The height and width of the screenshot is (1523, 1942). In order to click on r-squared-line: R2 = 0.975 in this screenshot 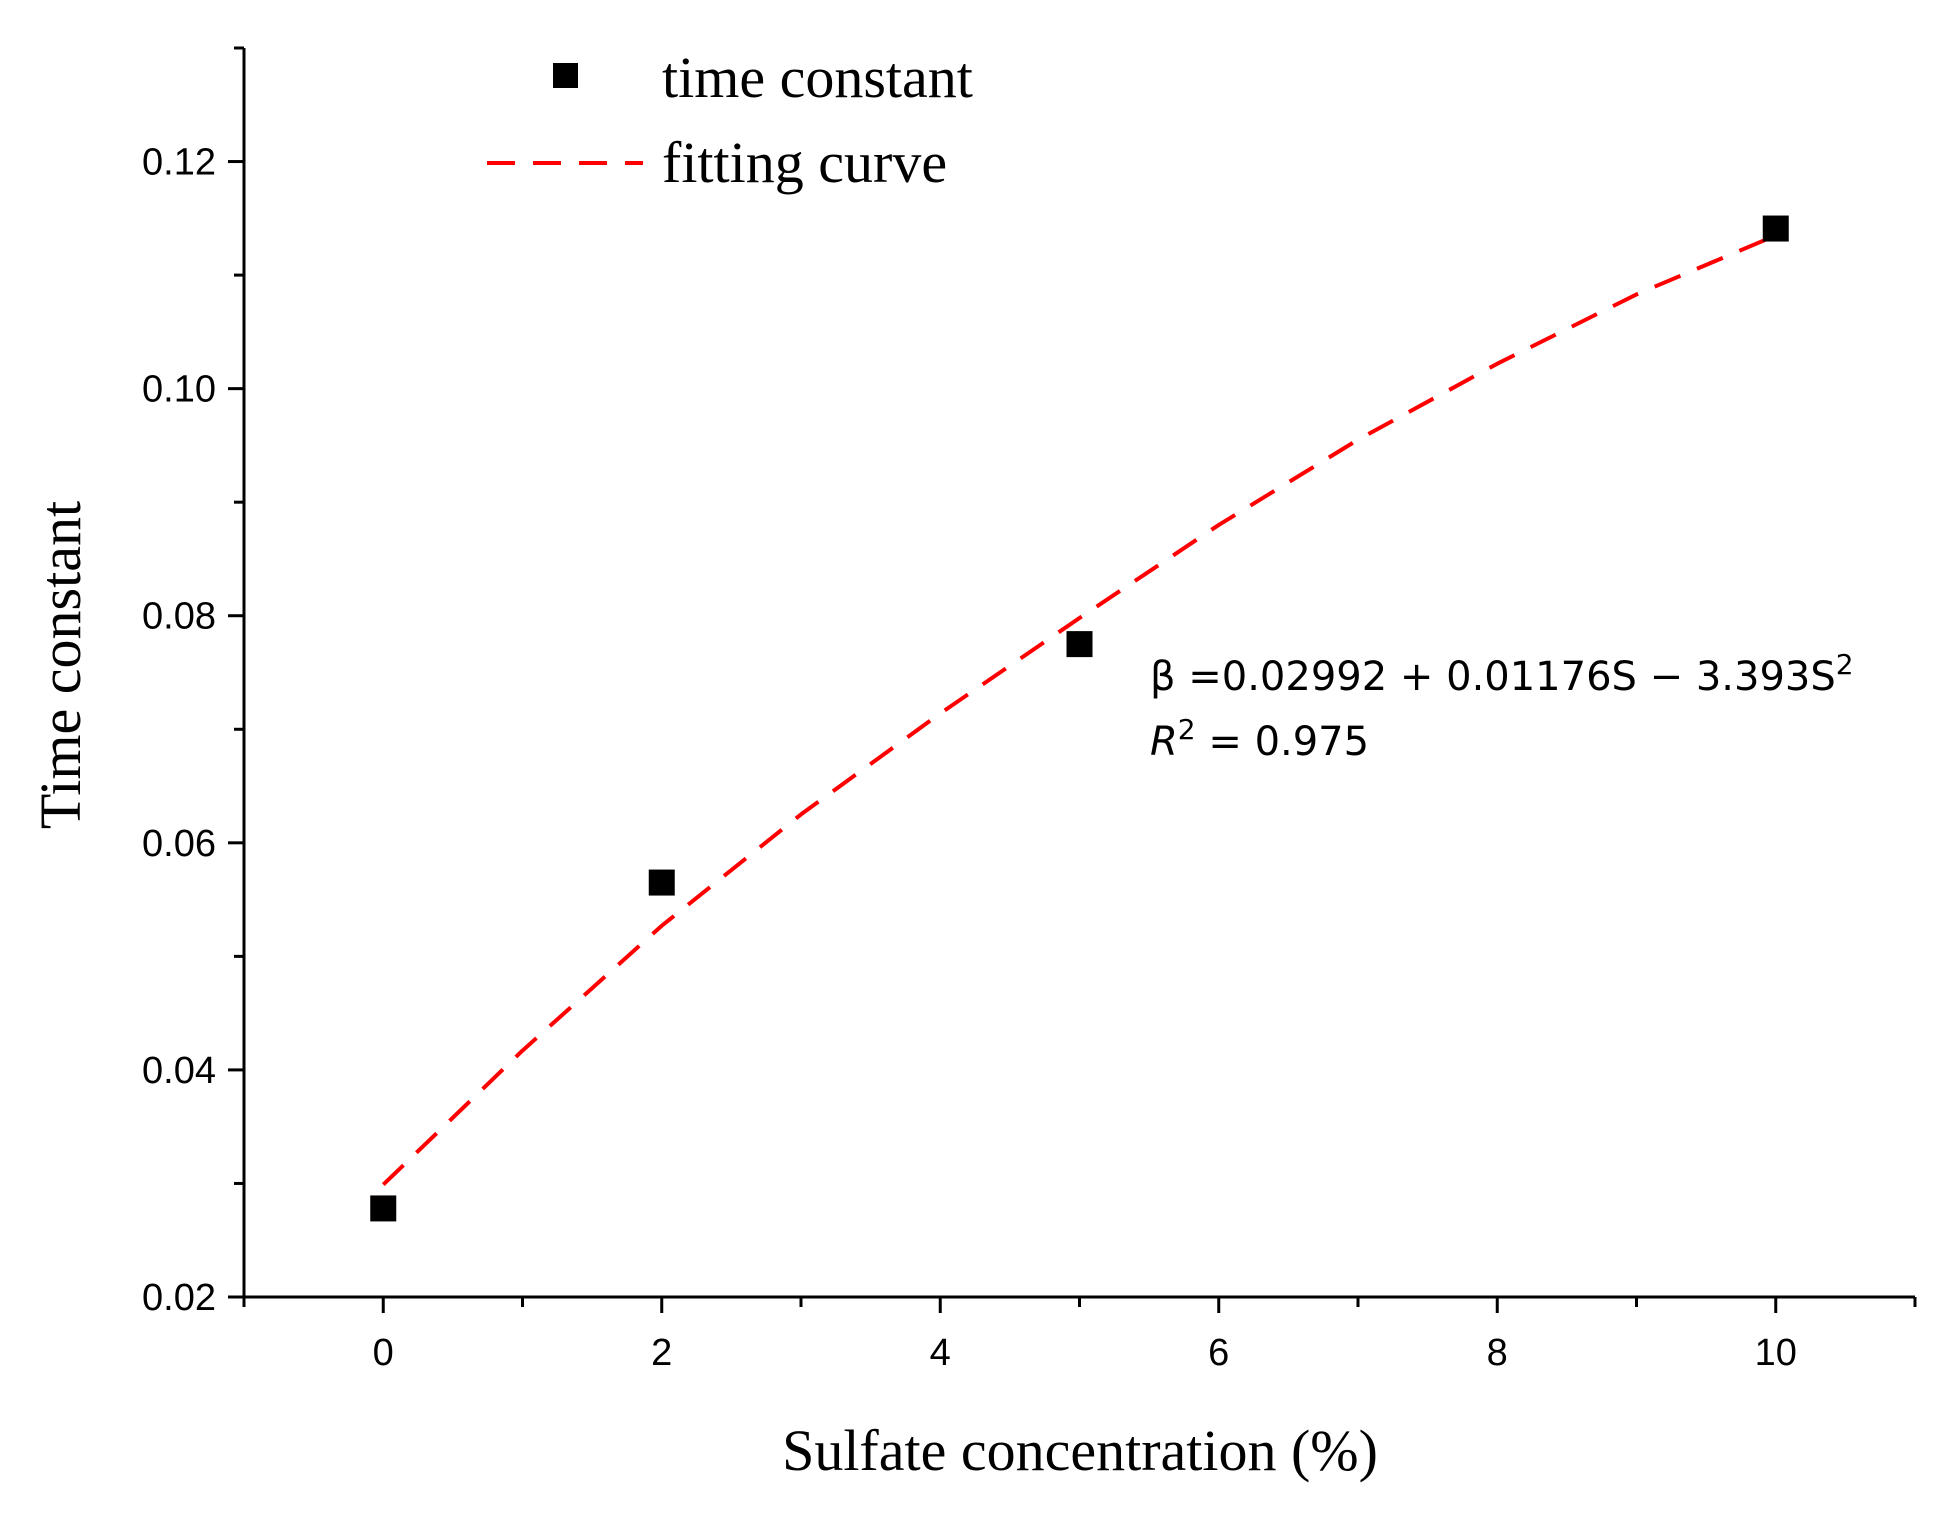, I will do `click(1259, 739)`.